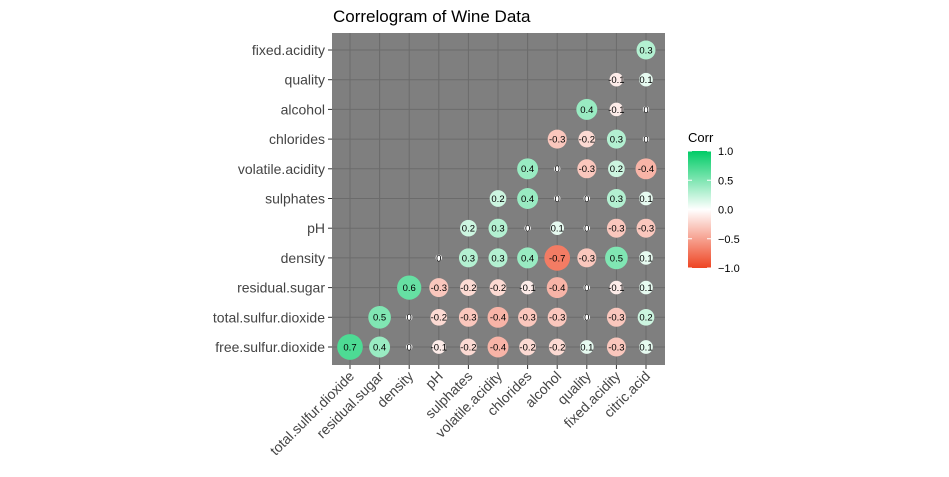  I want to click on cell-value-label: 0.6, so click(409, 288).